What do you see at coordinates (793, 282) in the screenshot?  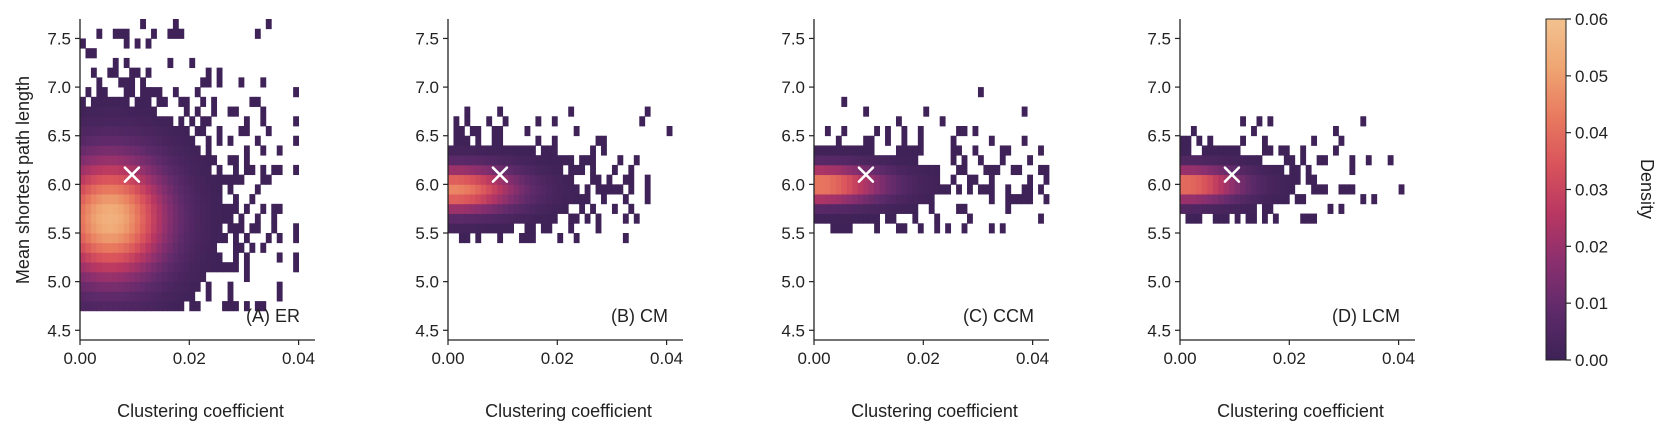 I see `y-tick-label: 5.0` at bounding box center [793, 282].